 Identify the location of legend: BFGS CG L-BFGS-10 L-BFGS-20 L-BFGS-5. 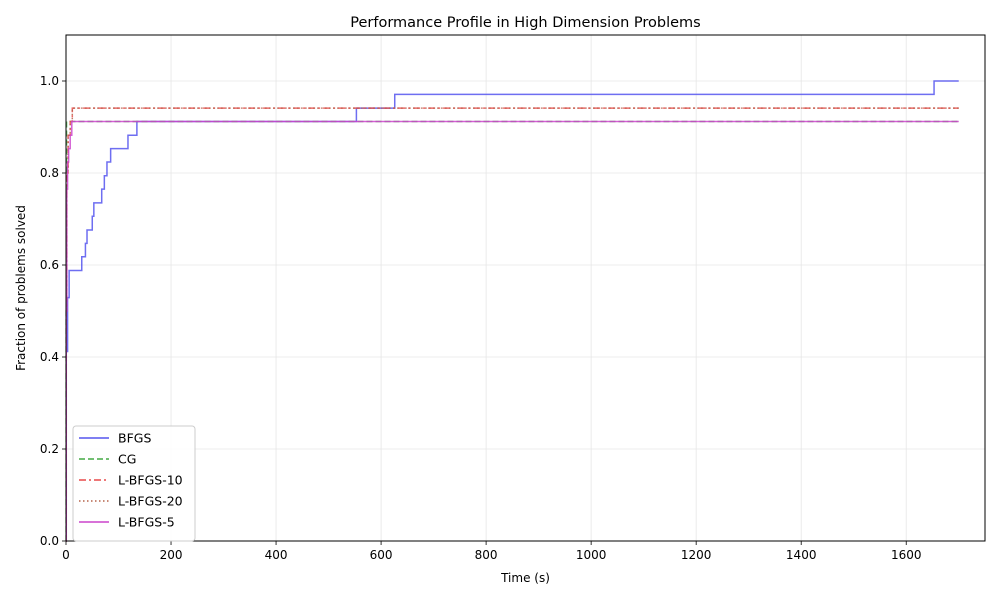
(134, 483).